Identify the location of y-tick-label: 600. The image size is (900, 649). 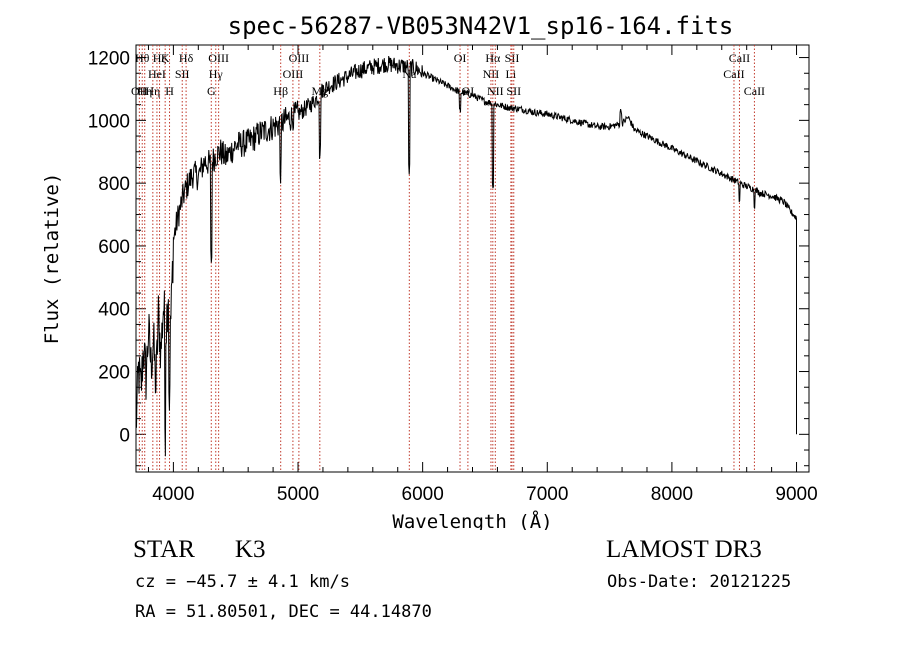
(114, 247).